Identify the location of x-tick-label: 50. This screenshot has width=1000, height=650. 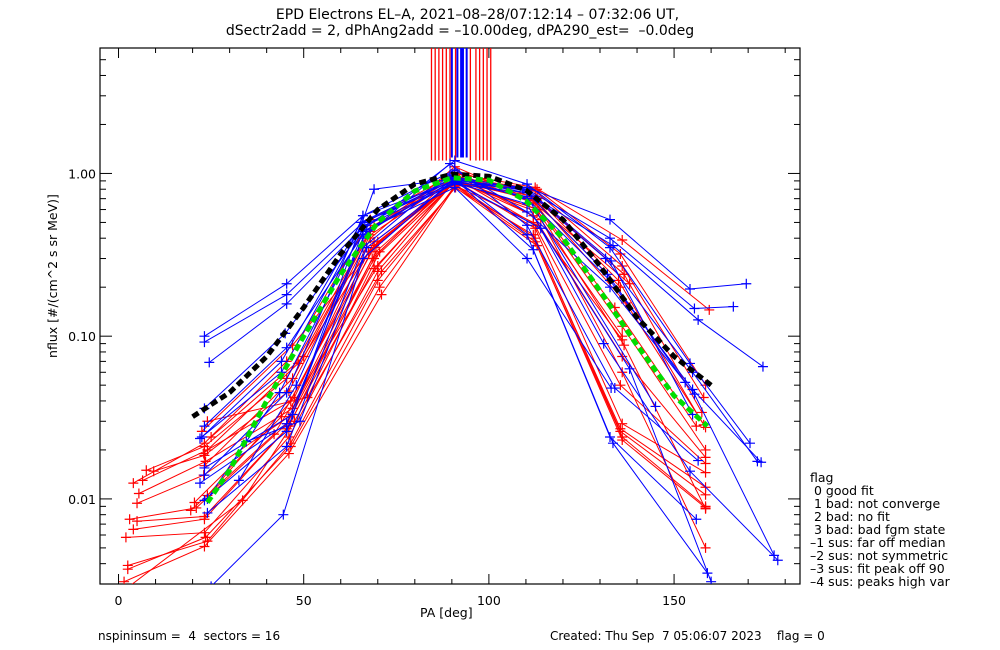
(304, 600).